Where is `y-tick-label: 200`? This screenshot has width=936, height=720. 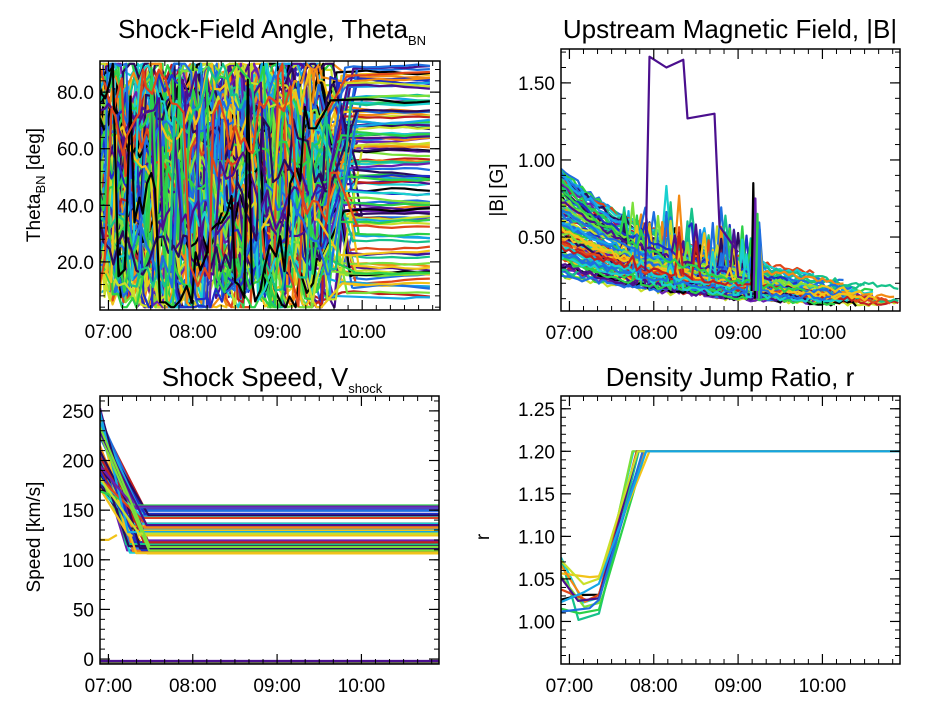 y-tick-label: 200 is located at coordinates (78, 462).